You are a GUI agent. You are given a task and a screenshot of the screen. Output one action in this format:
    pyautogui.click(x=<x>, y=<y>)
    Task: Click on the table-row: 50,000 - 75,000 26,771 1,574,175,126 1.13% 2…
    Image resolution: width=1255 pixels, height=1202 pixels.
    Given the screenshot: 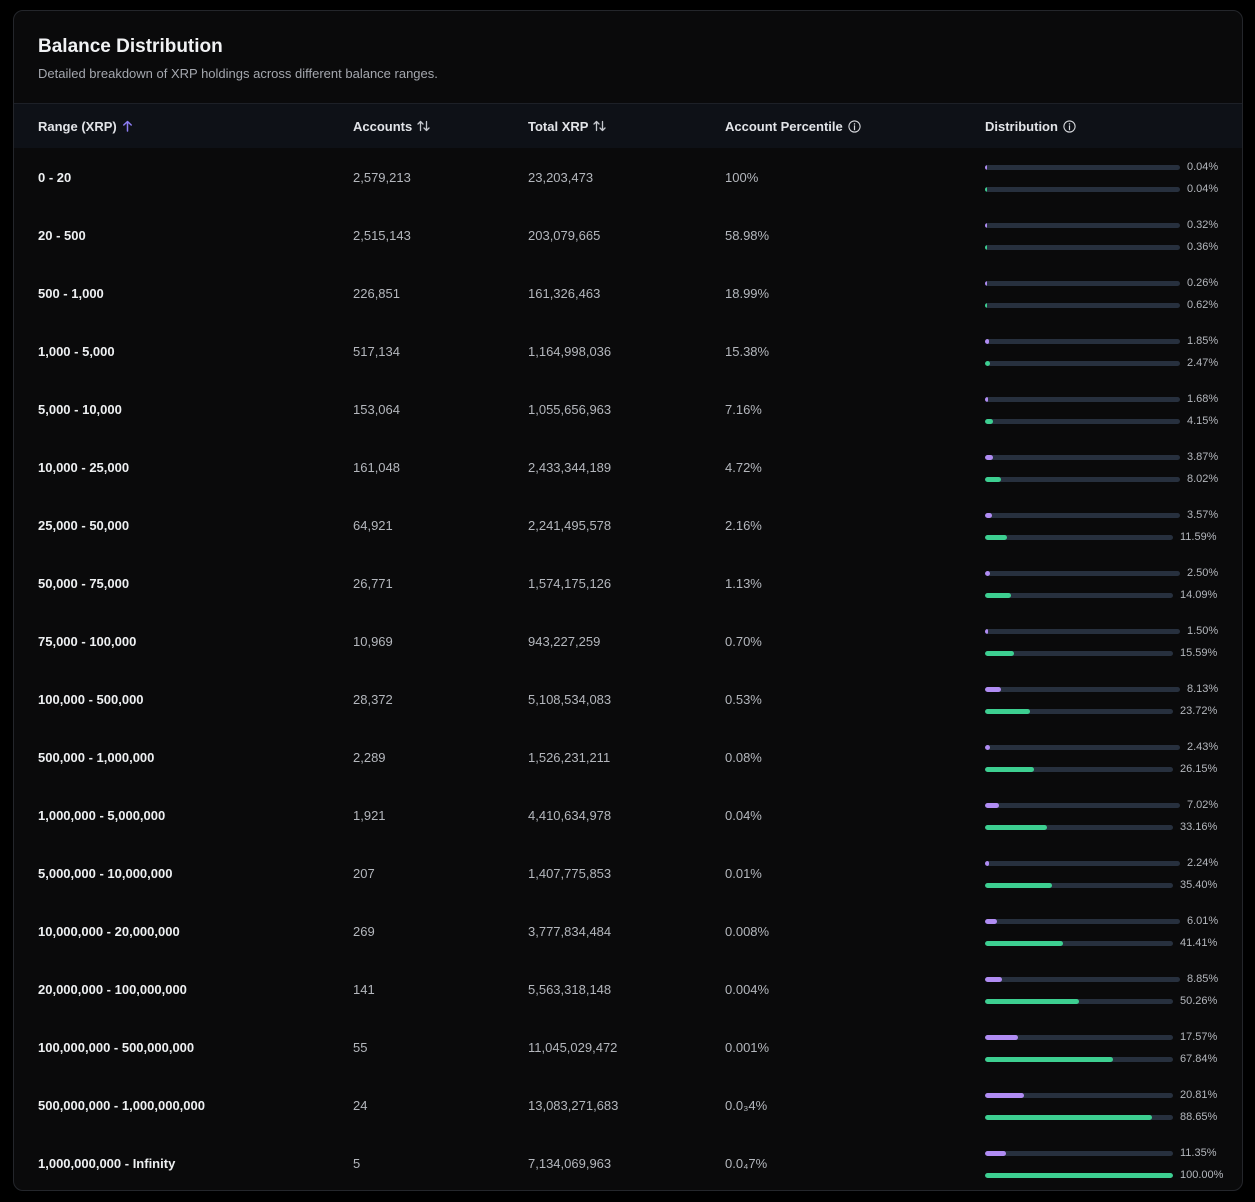 What is the action you would take?
    pyautogui.click(x=628, y=583)
    